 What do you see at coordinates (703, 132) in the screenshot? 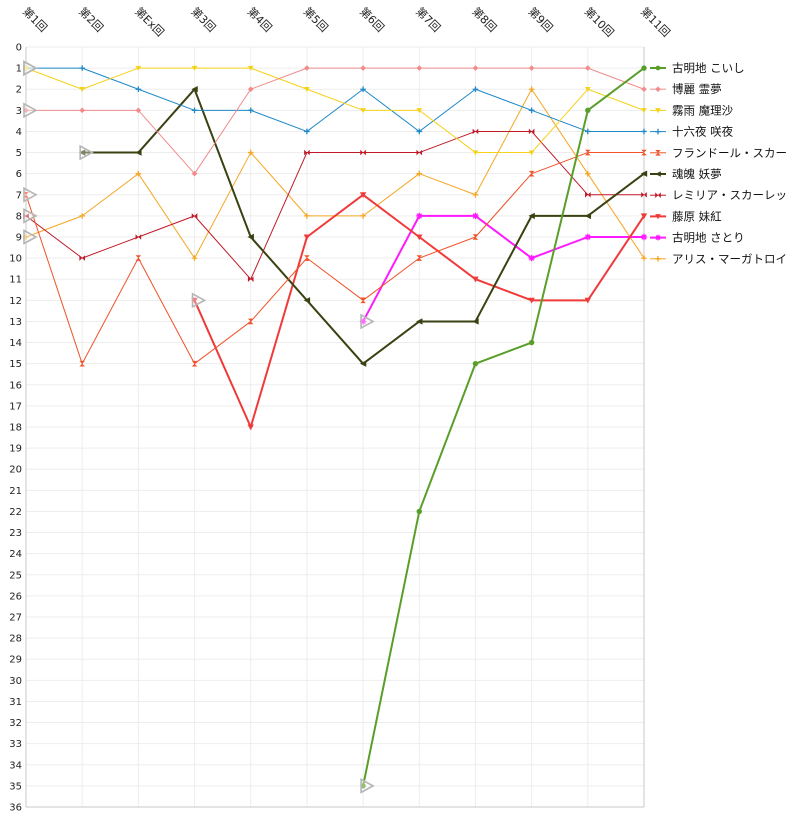
I see `legend-label: 十六夜 咲夜` at bounding box center [703, 132].